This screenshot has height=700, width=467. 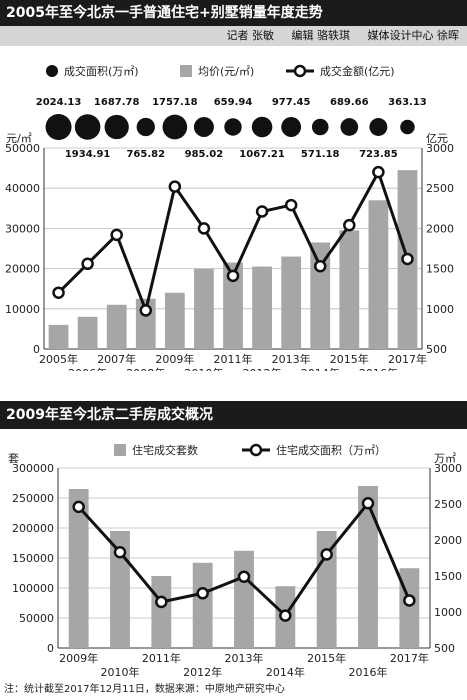 What do you see at coordinates (250, 35) in the screenshot?
I see `credit-reporter: 记者 张敏` at bounding box center [250, 35].